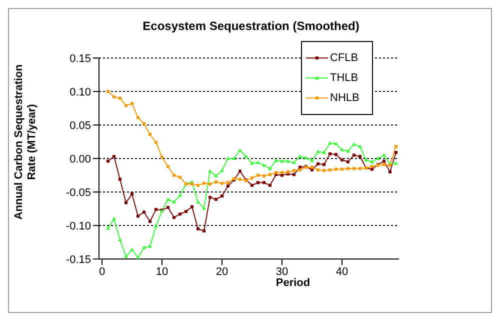  Describe the element at coordinates (80, 159) in the screenshot. I see `y-tick-label: 0.00` at that location.